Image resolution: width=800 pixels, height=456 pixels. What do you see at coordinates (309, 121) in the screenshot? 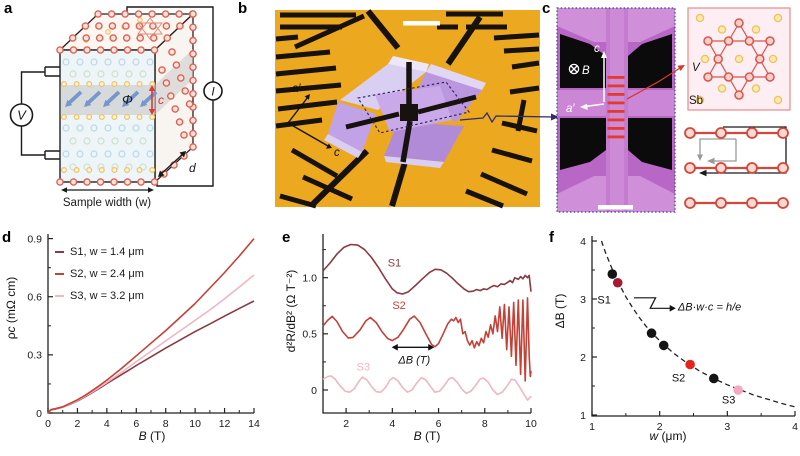
I see `axes-arrows` at bounding box center [309, 121].